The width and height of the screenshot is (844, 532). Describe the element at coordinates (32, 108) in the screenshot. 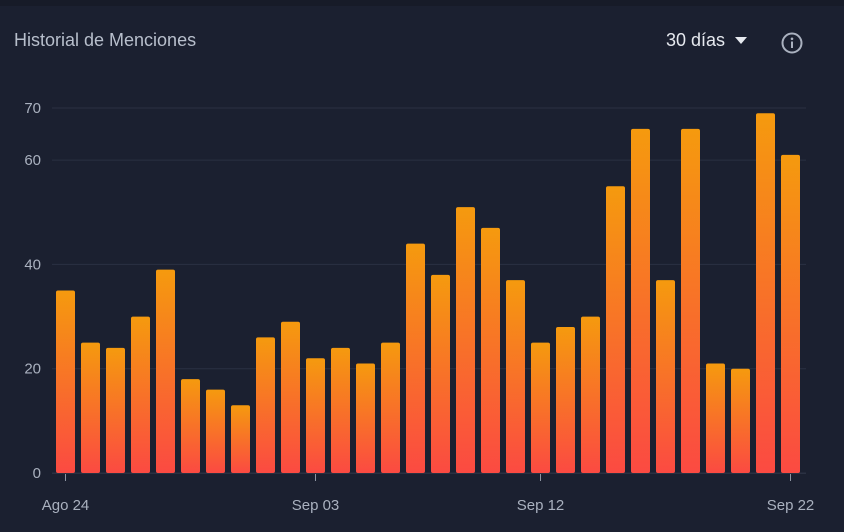

I see `y-tick-label: 70` at that location.